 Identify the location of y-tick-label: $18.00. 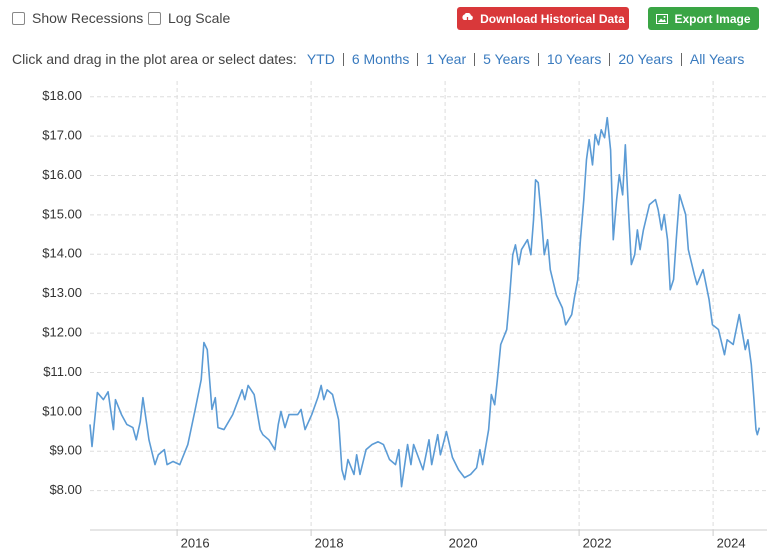
(62, 95).